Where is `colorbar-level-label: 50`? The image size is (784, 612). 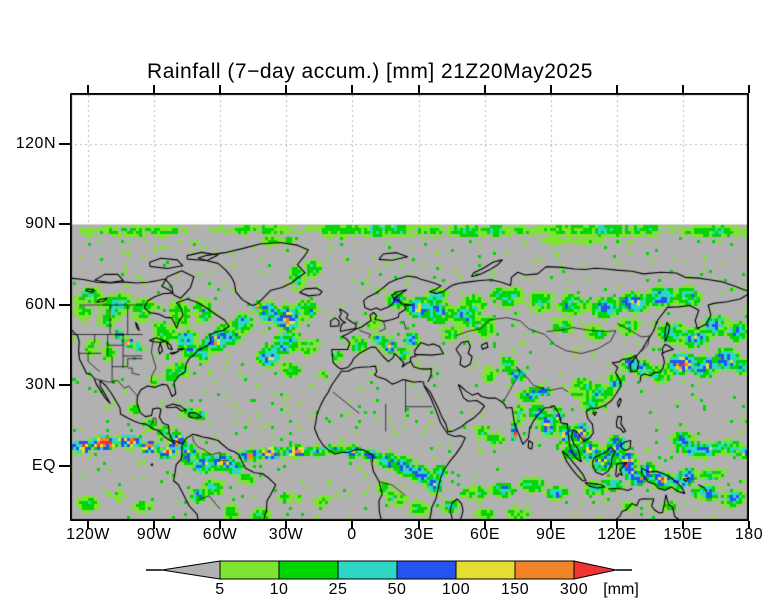
colorbar-level-label: 50 is located at coordinates (397, 589).